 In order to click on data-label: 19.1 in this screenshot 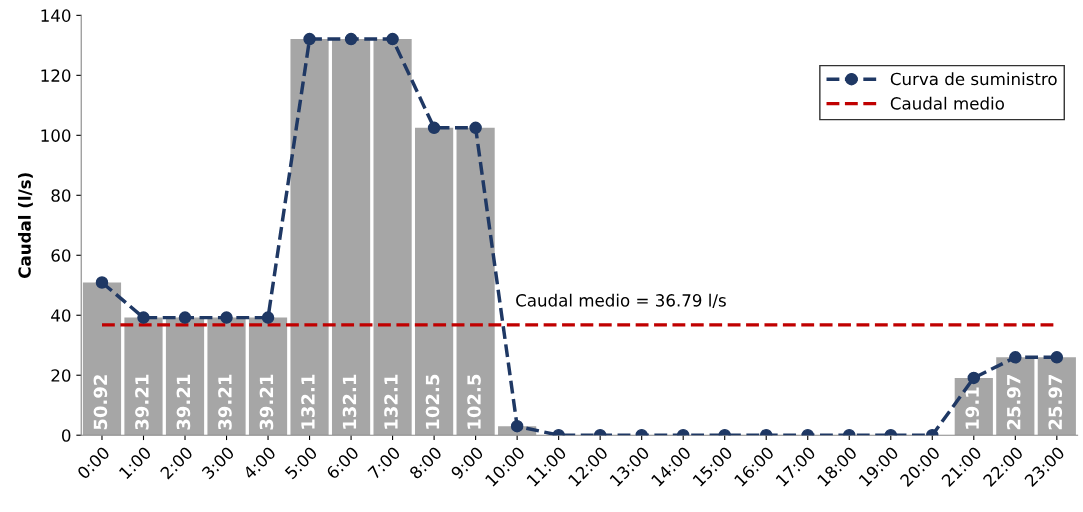, I will do `click(972, 408)`.